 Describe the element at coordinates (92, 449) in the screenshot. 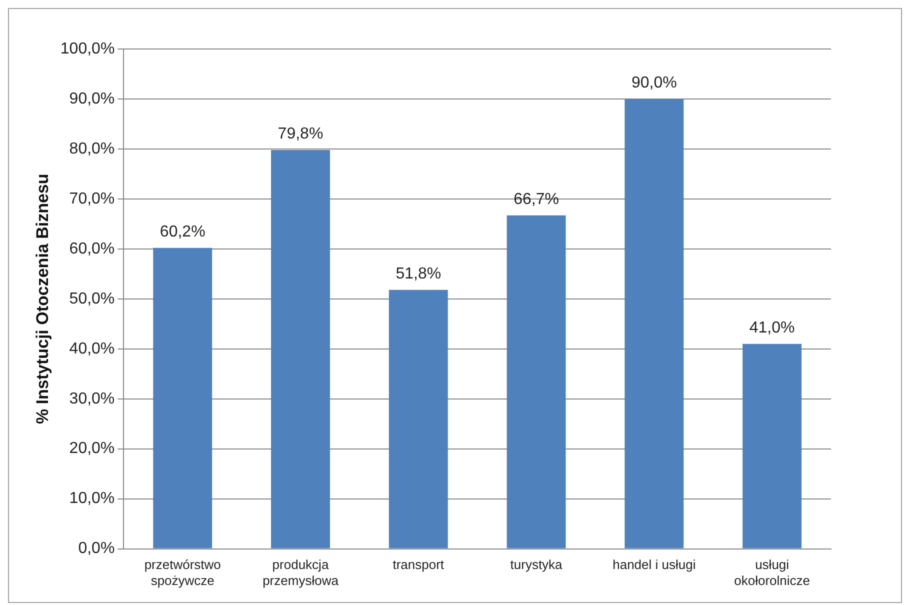

I see `y-tick-label: 20,0%` at that location.